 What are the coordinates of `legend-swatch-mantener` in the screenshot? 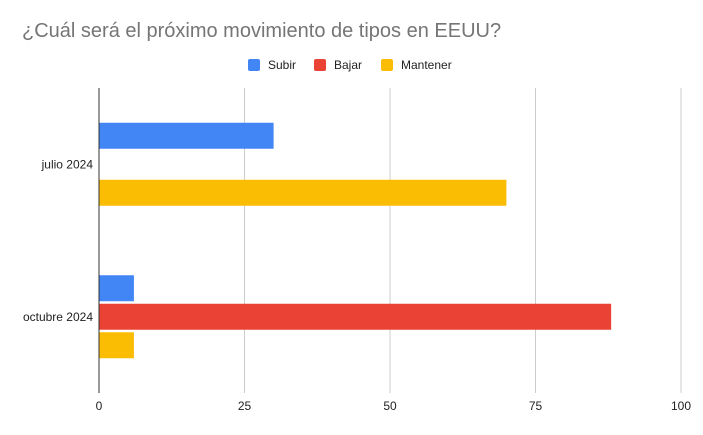 It's located at (387, 65).